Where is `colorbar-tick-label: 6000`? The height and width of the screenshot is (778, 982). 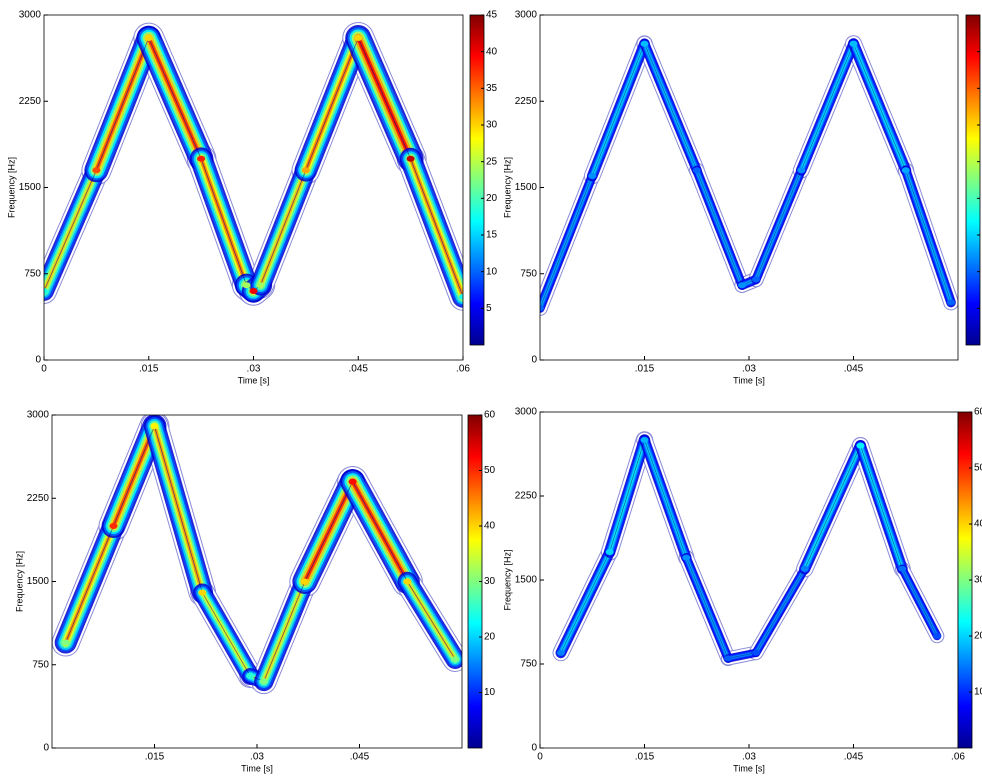 colorbar-tick-label: 6000 is located at coordinates (978, 412).